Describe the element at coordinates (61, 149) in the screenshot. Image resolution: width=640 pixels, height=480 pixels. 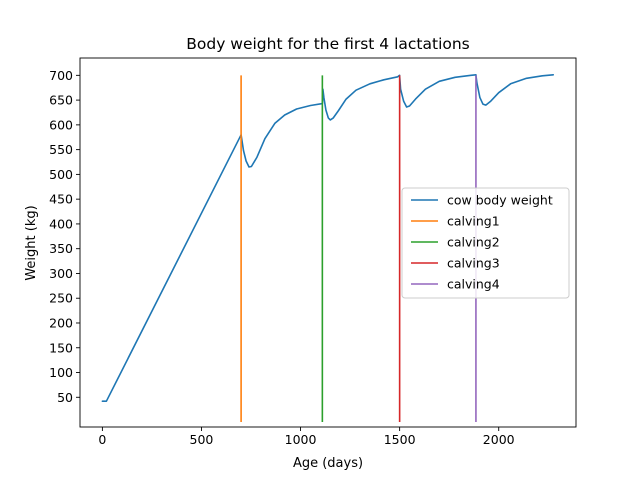
I see `y-tick-label: 550` at that location.